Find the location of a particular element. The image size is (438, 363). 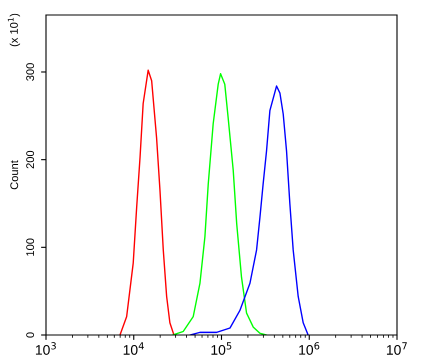

x-tick-label: 10$^{7}$ is located at coordinates (396, 348).